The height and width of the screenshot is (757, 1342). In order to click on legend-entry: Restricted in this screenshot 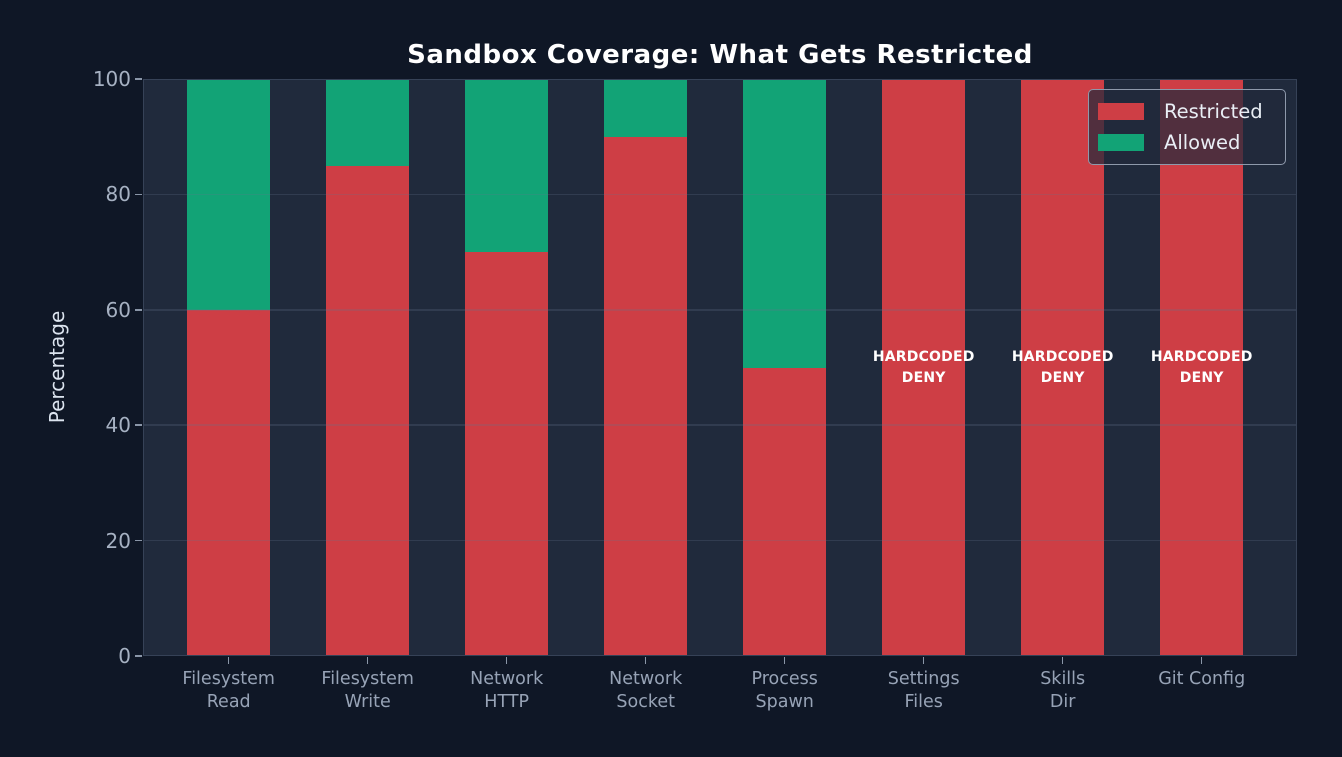, I will do `click(1186, 111)`.